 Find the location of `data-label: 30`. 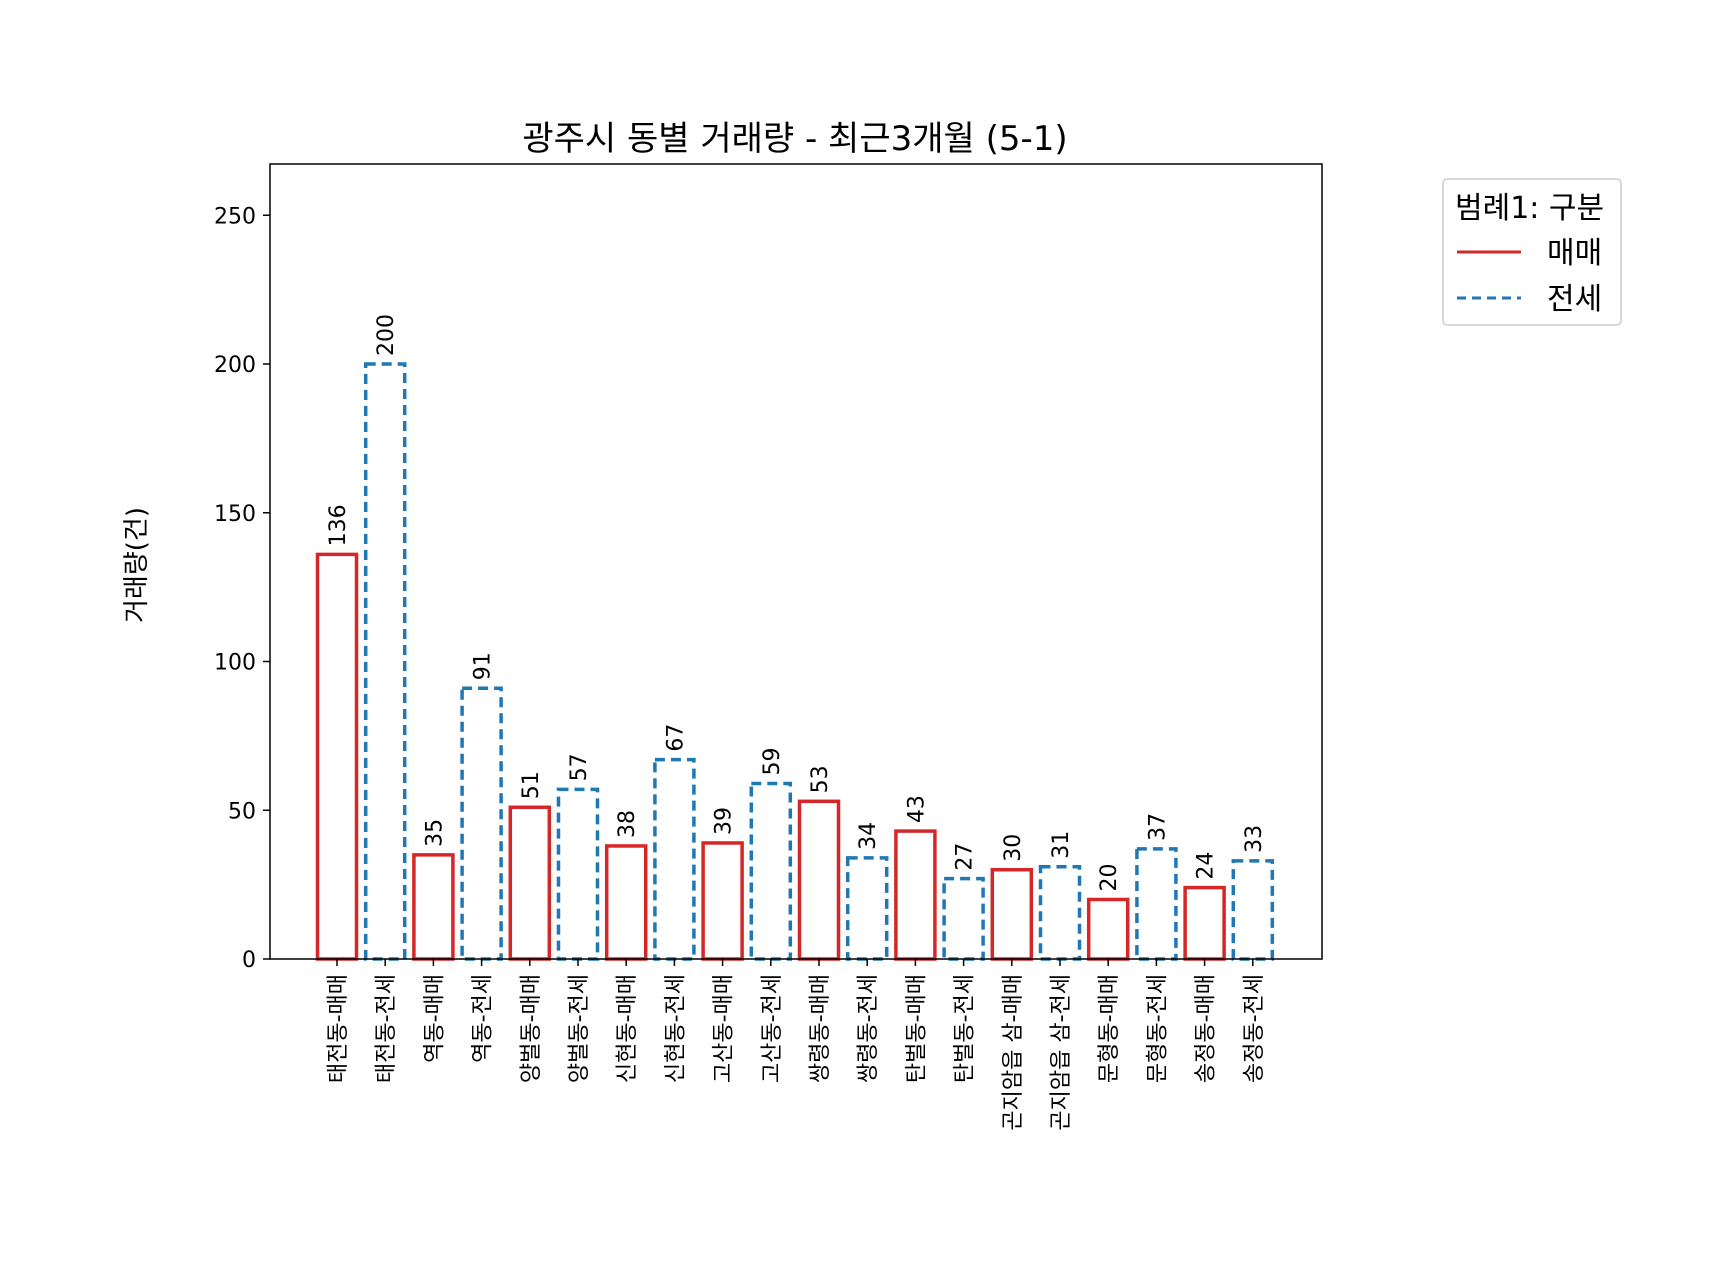

data-label: 30 is located at coordinates (1013, 848).